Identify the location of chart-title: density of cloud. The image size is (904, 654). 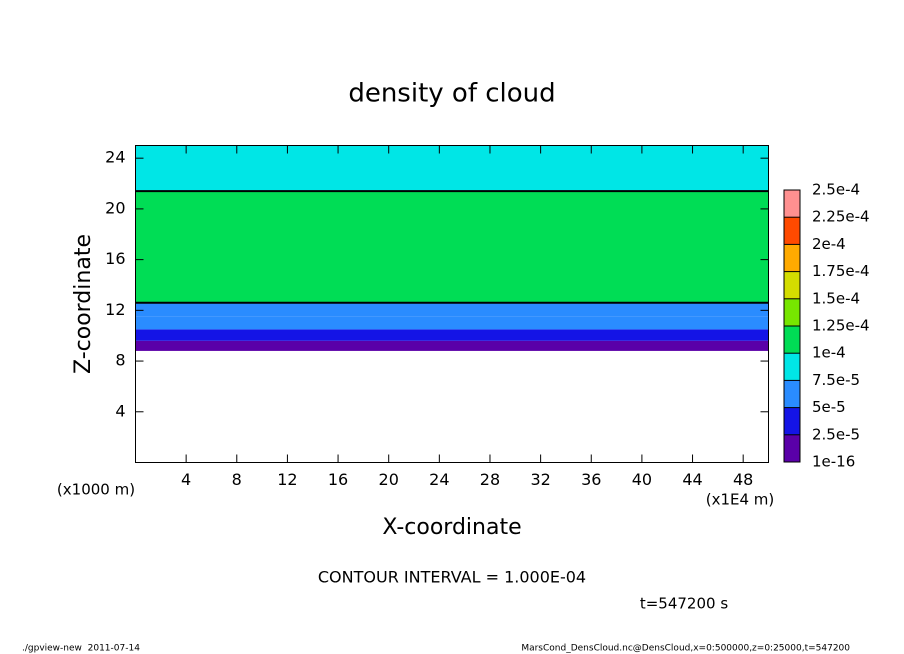
(451, 94).